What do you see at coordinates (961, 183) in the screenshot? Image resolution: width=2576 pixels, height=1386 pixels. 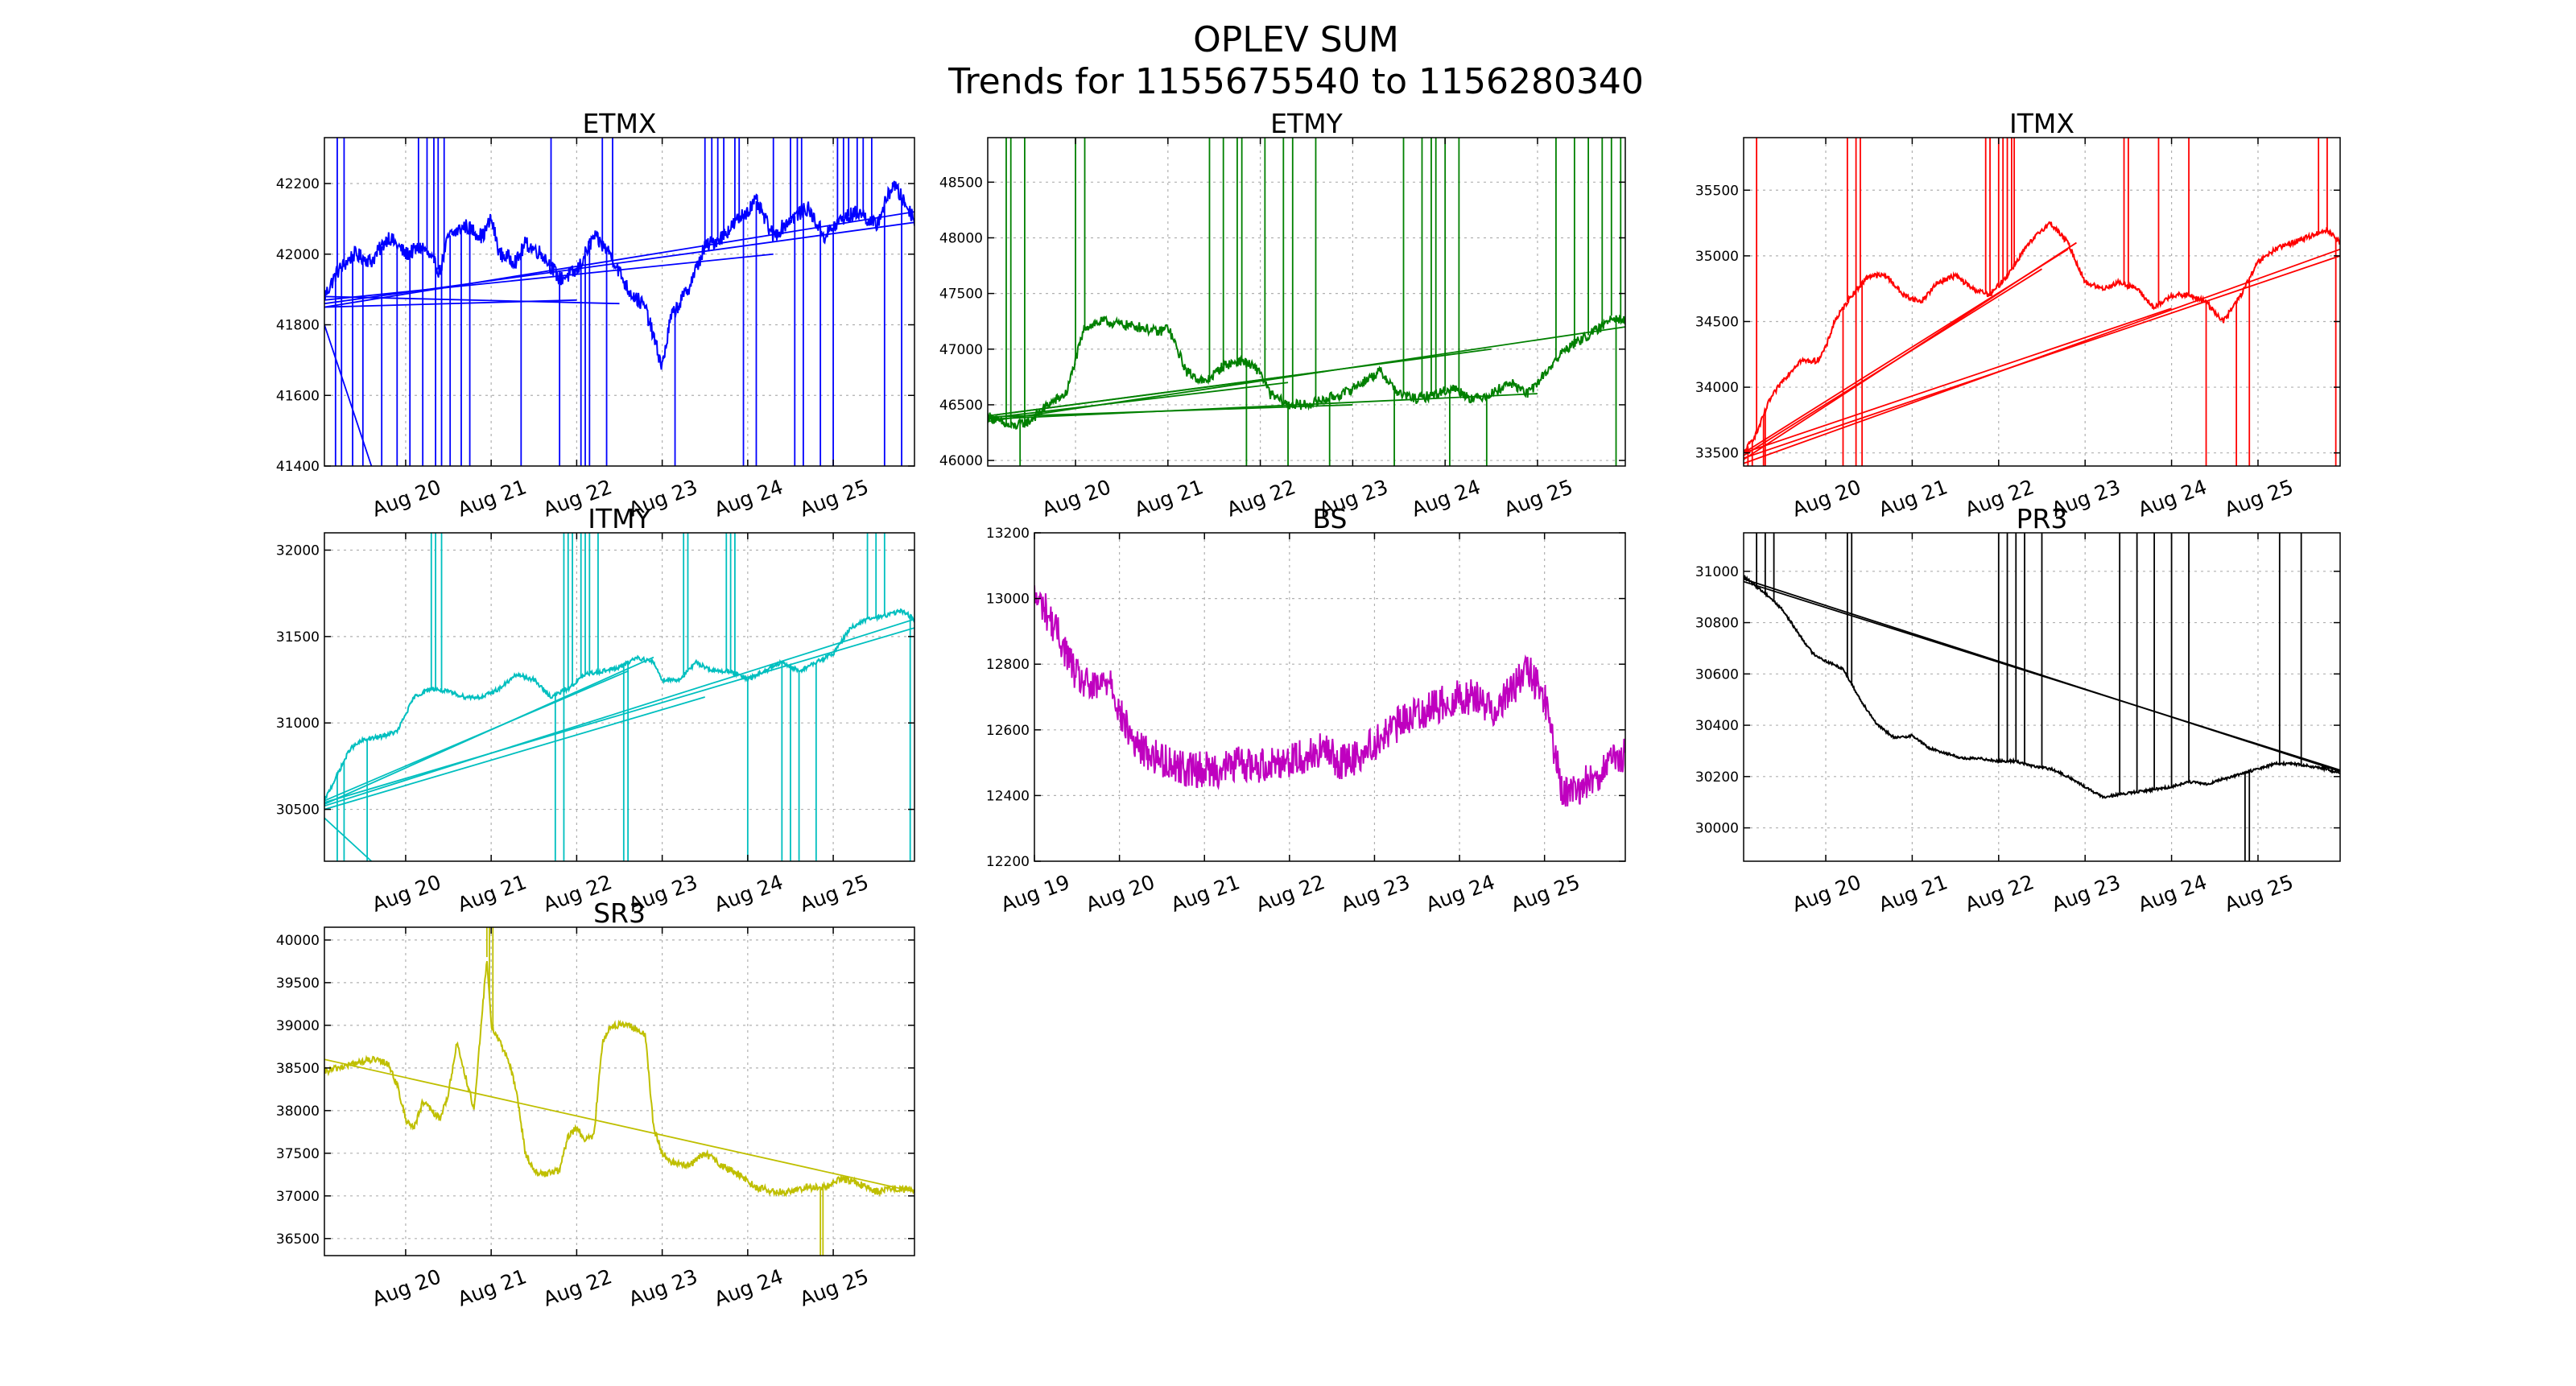 I see `etmy-ytick-label: 48500` at bounding box center [961, 183].